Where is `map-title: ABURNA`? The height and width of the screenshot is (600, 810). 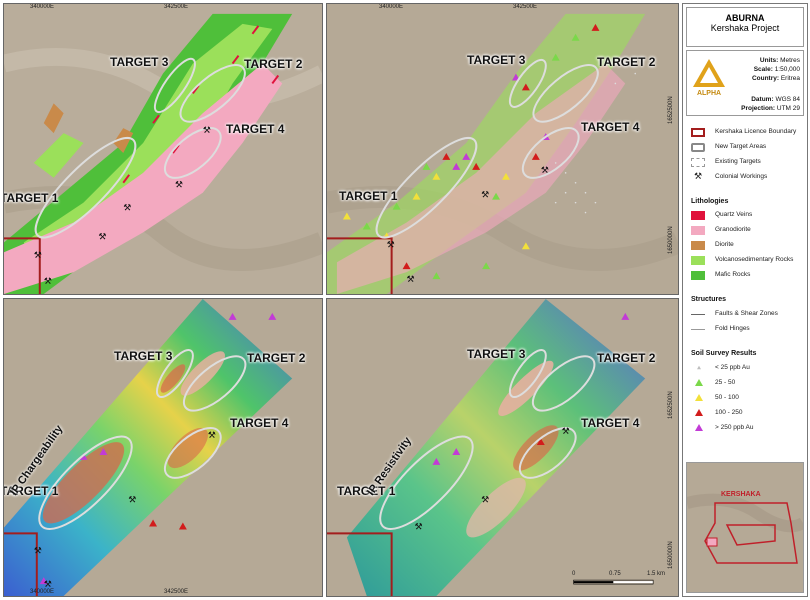
map-title: ABURNA is located at coordinates (745, 18).